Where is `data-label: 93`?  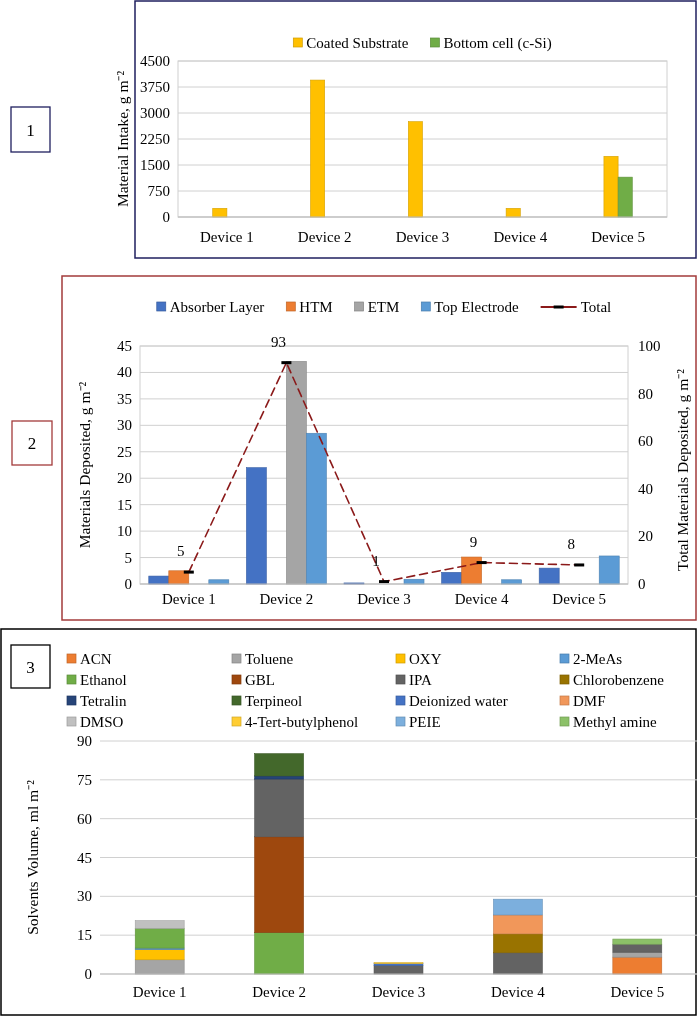 data-label: 93 is located at coordinates (278, 341).